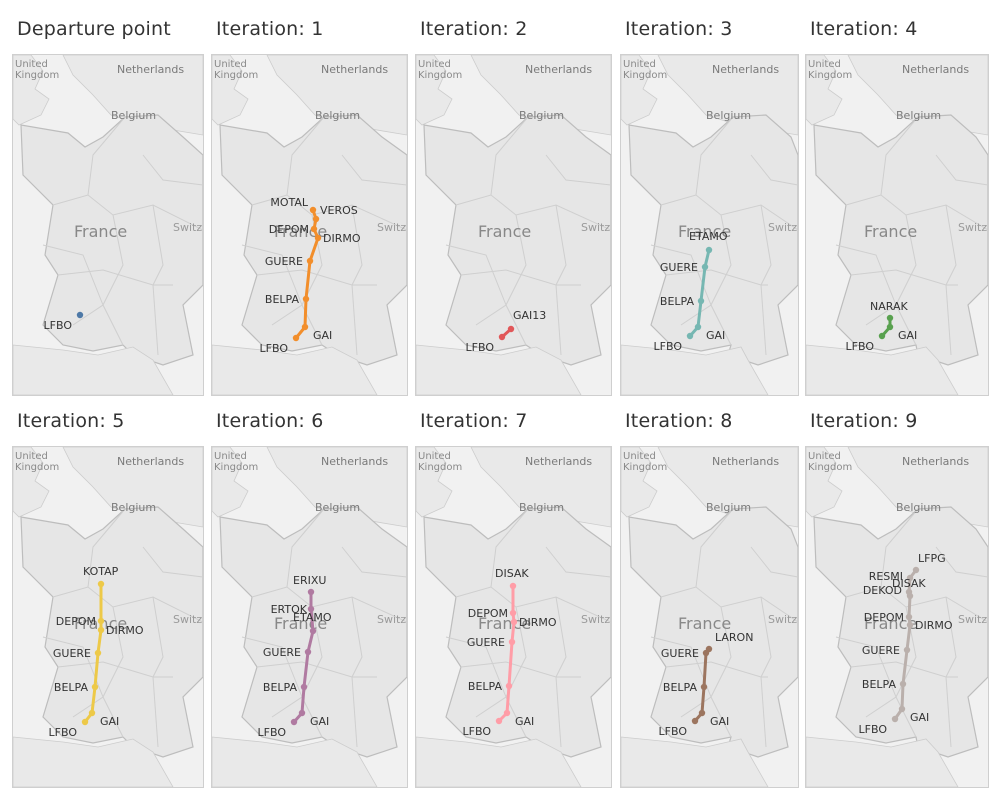  I want to click on waypoint-label: ERIXU, so click(309, 580).